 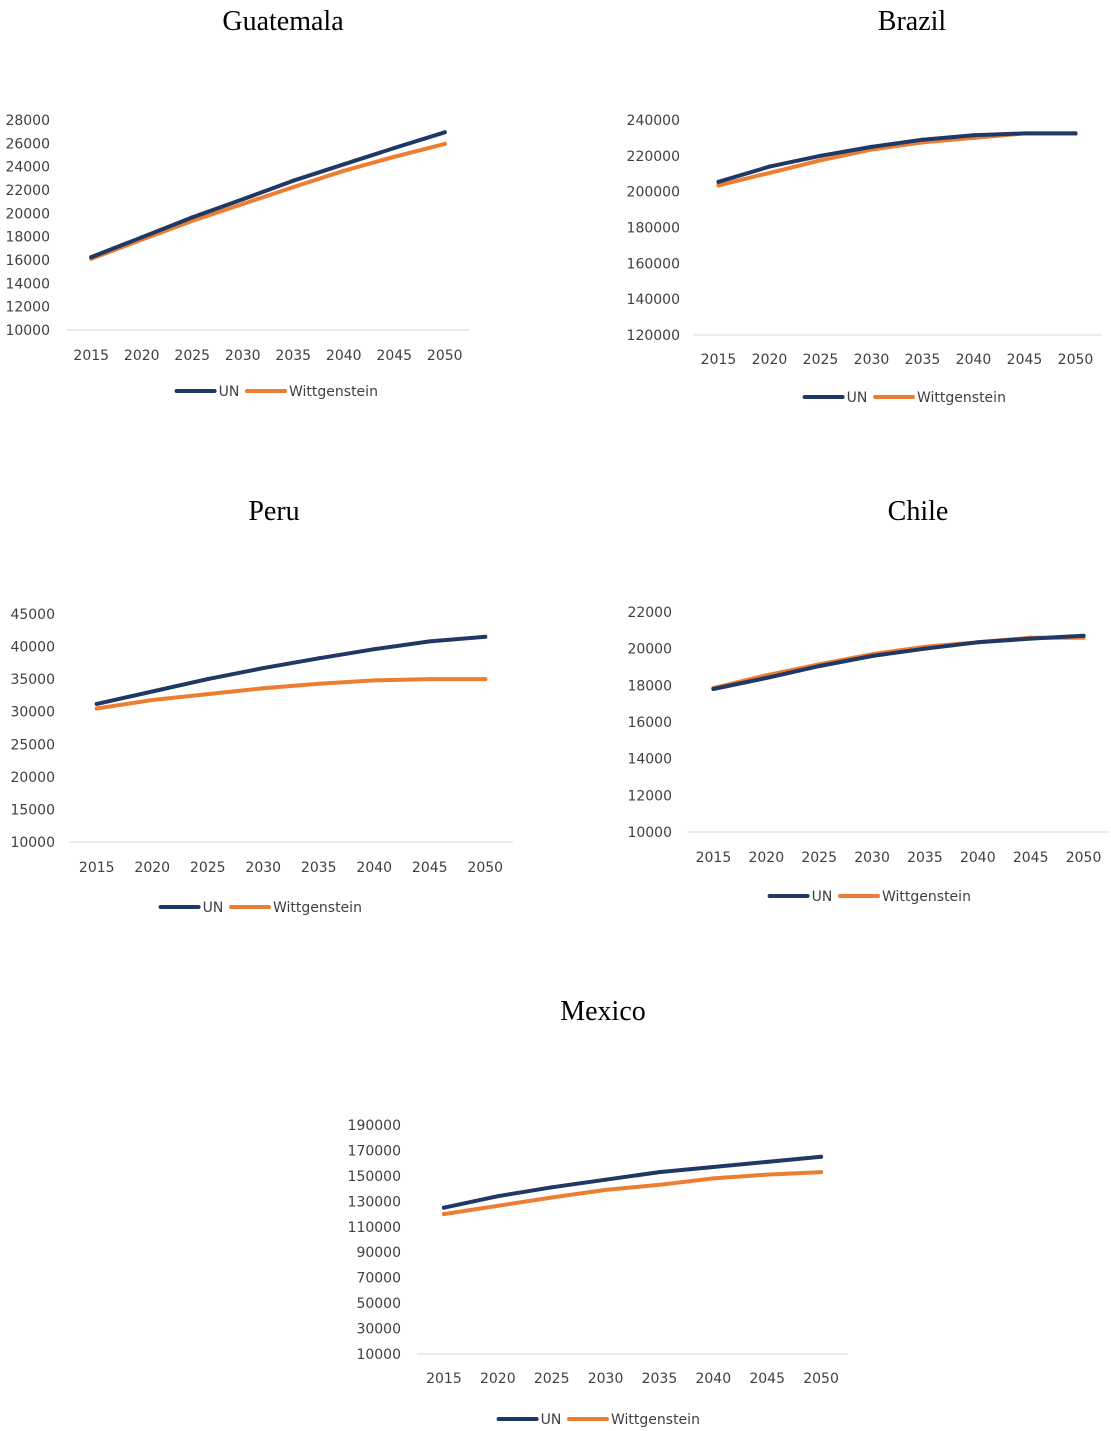 What do you see at coordinates (374, 1228) in the screenshot?
I see `y-tick-label: 110000` at bounding box center [374, 1228].